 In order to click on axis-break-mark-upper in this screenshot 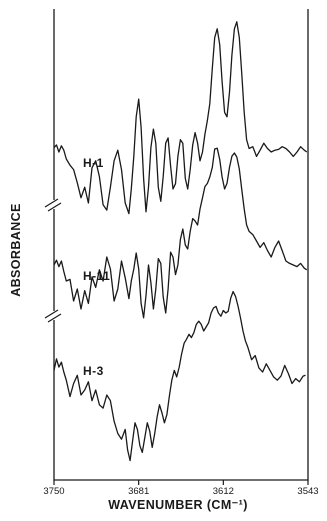, I will do `click(53, 205)`.